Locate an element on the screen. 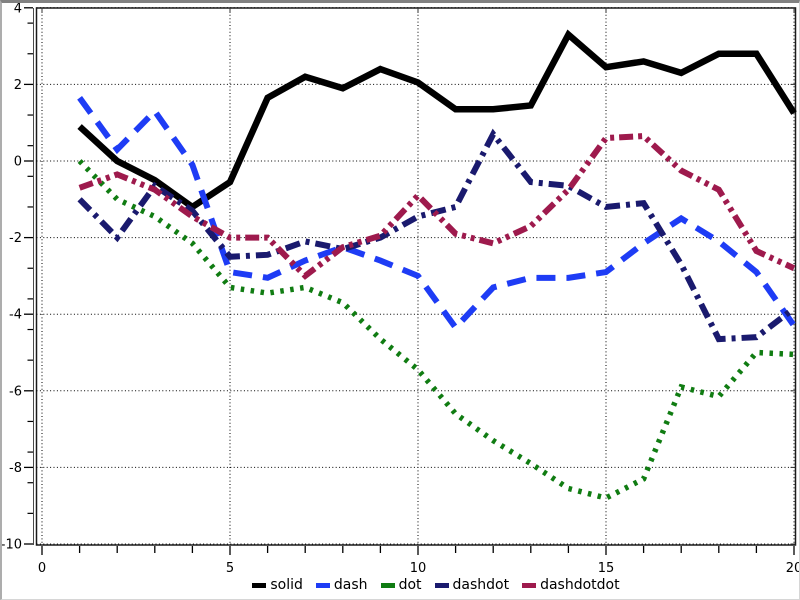 Image resolution: width=800 pixels, height=600 pixels. legend-label-dashdot: dashdot is located at coordinates (481, 585).